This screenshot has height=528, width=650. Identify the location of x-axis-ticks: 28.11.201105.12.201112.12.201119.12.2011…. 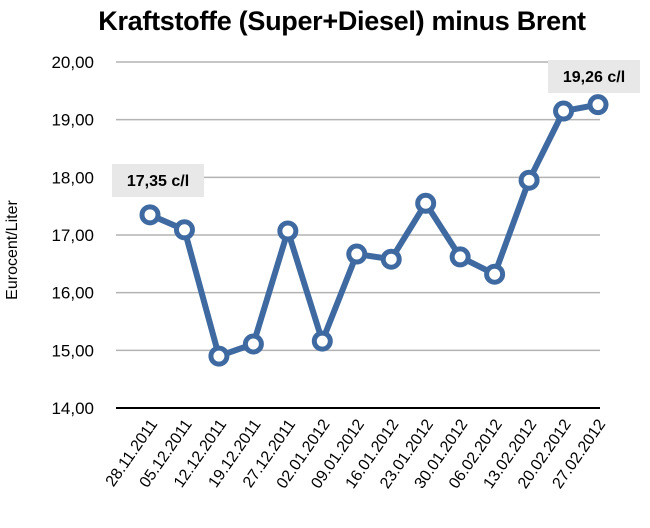
(356, 453).